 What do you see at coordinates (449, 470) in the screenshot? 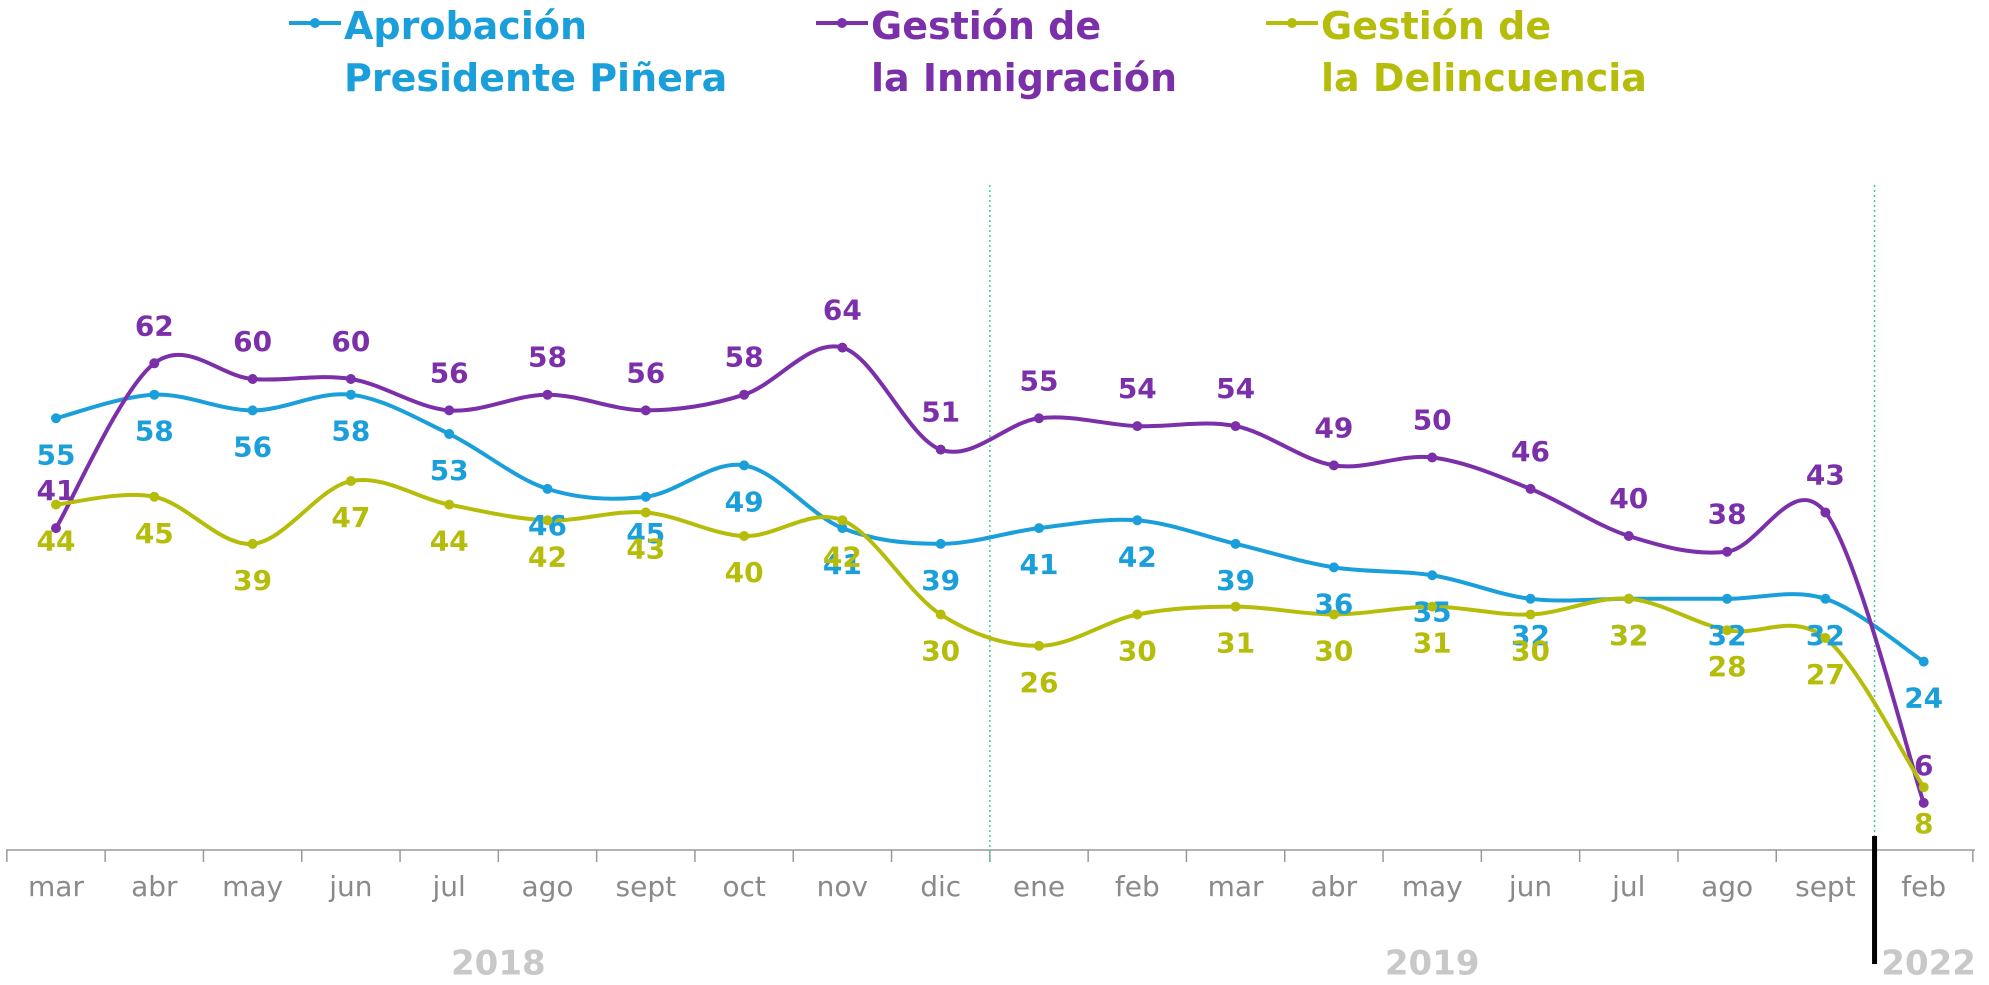
I see `data-label: 53` at bounding box center [449, 470].